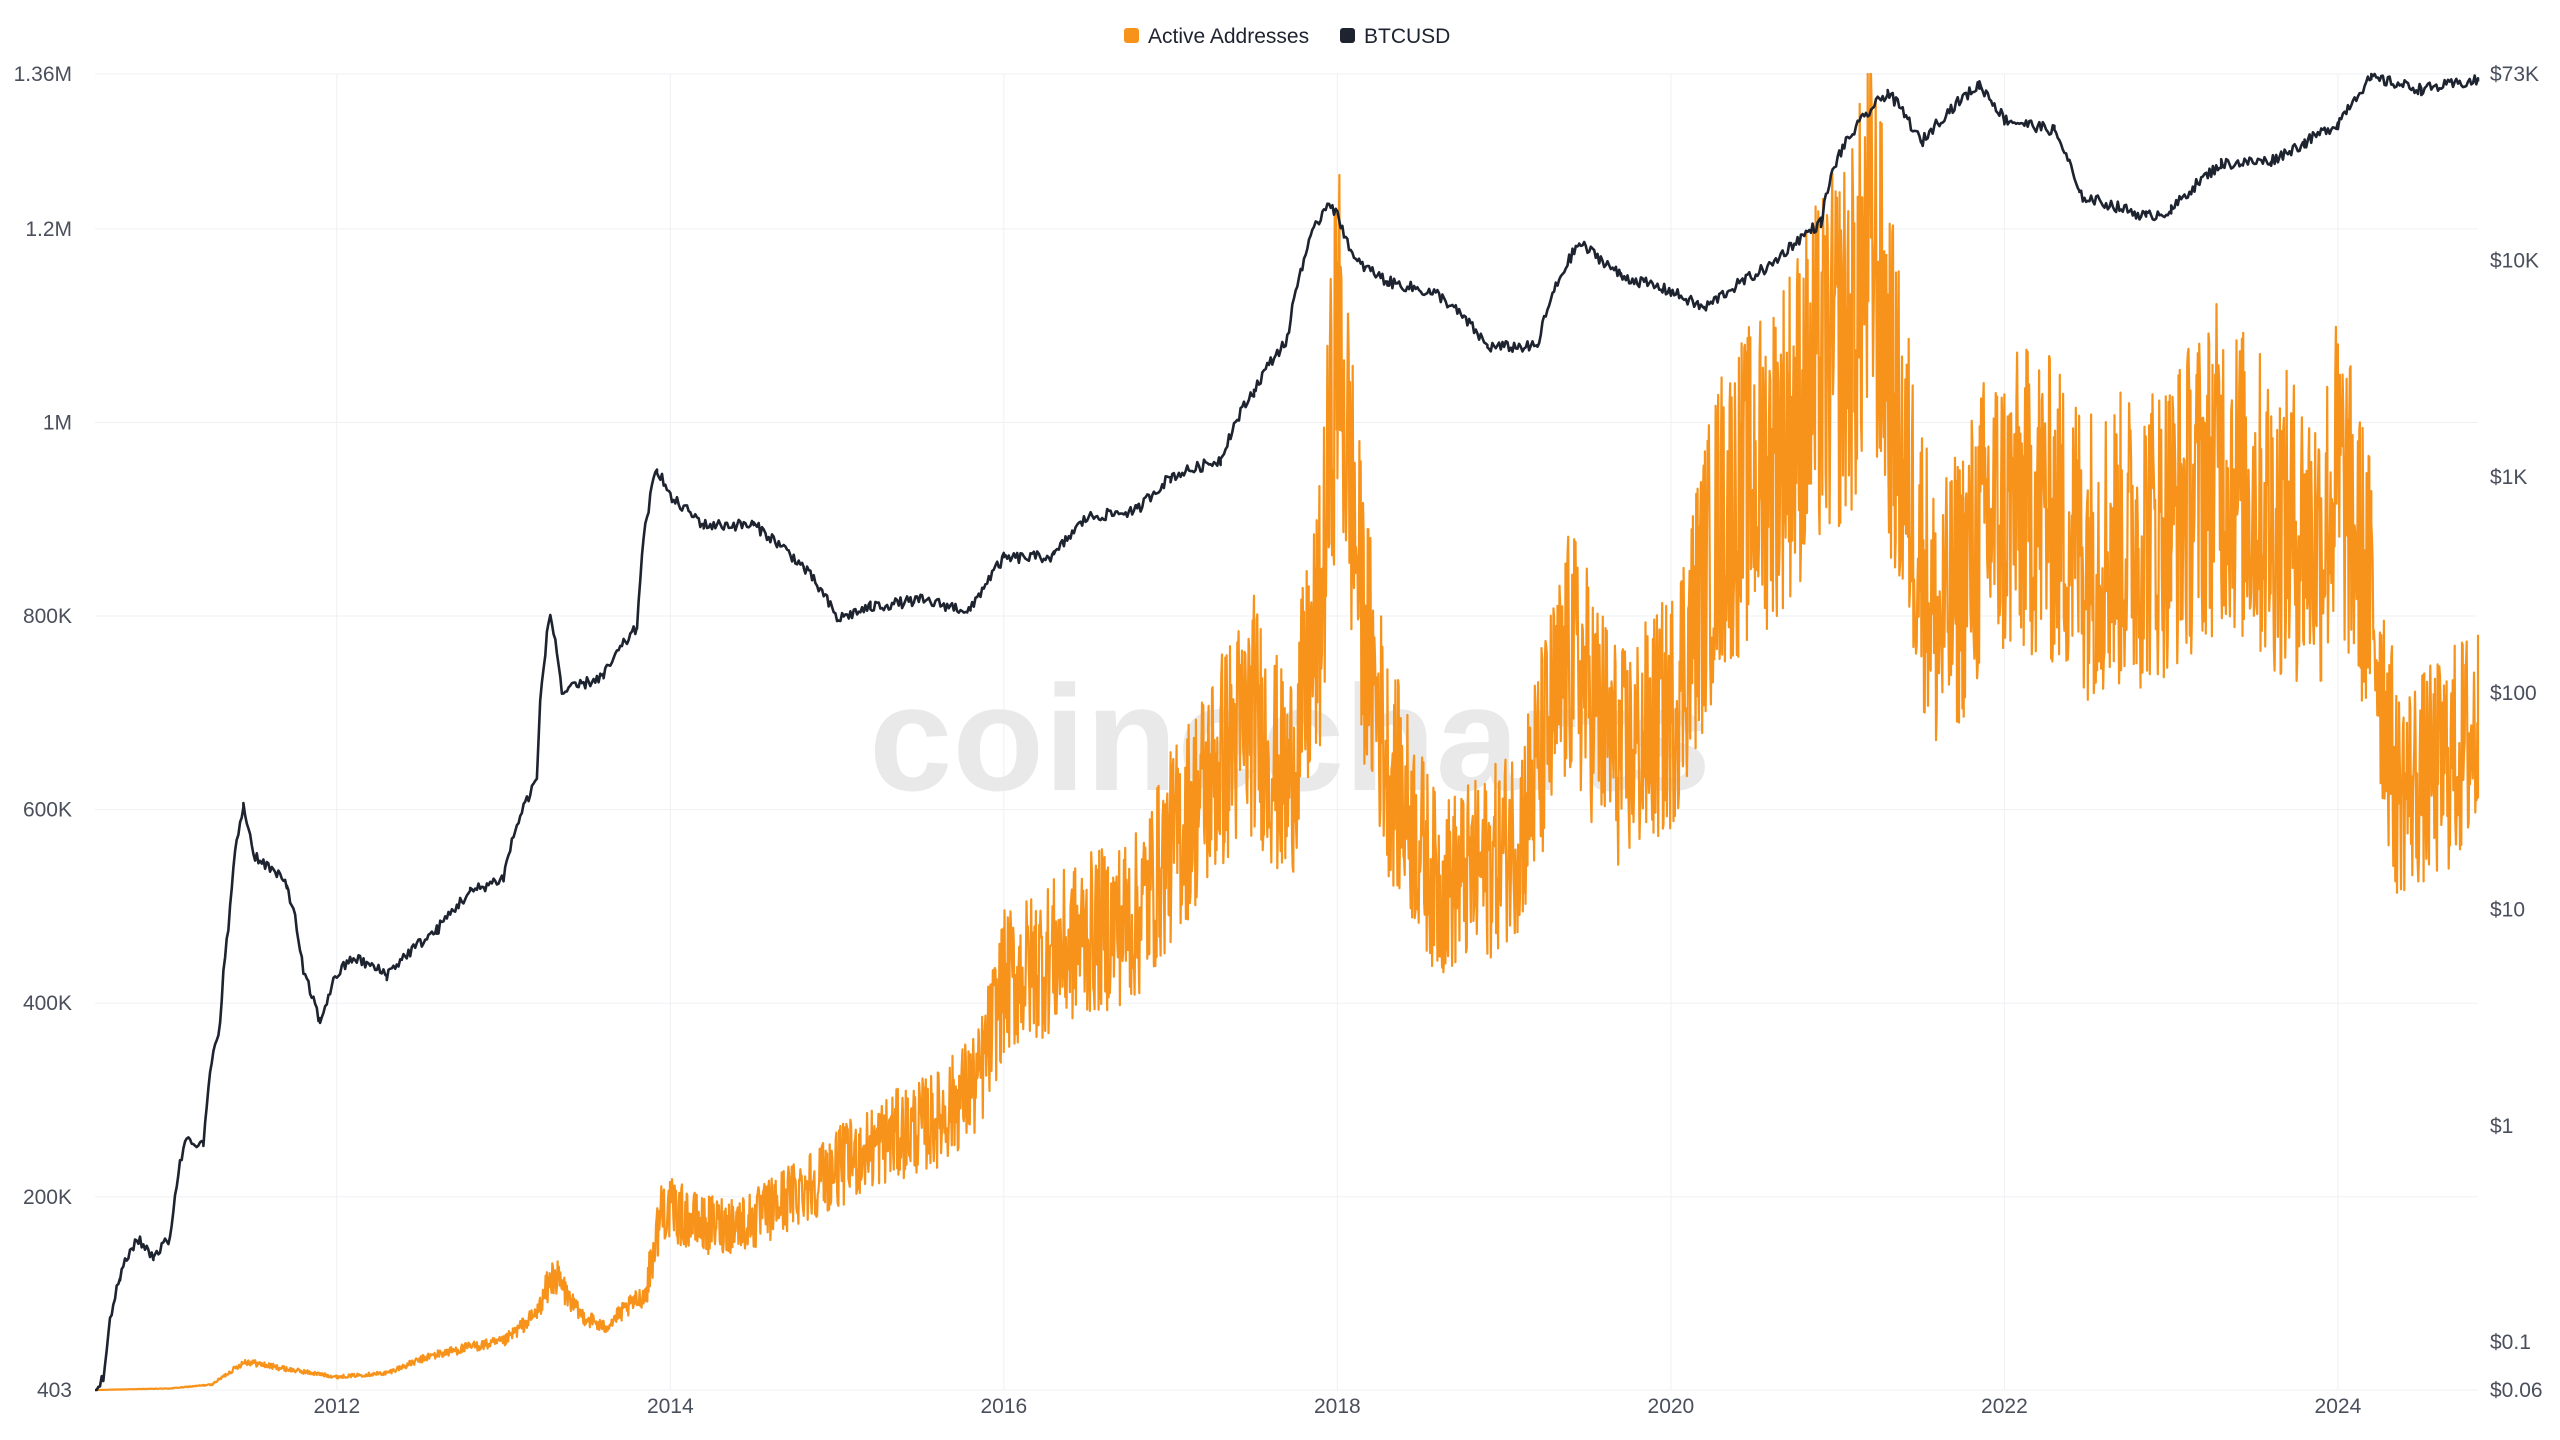 Image resolution: width=2560 pixels, height=1440 pixels. I want to click on legend-swatch-btcusd, so click(1347, 35).